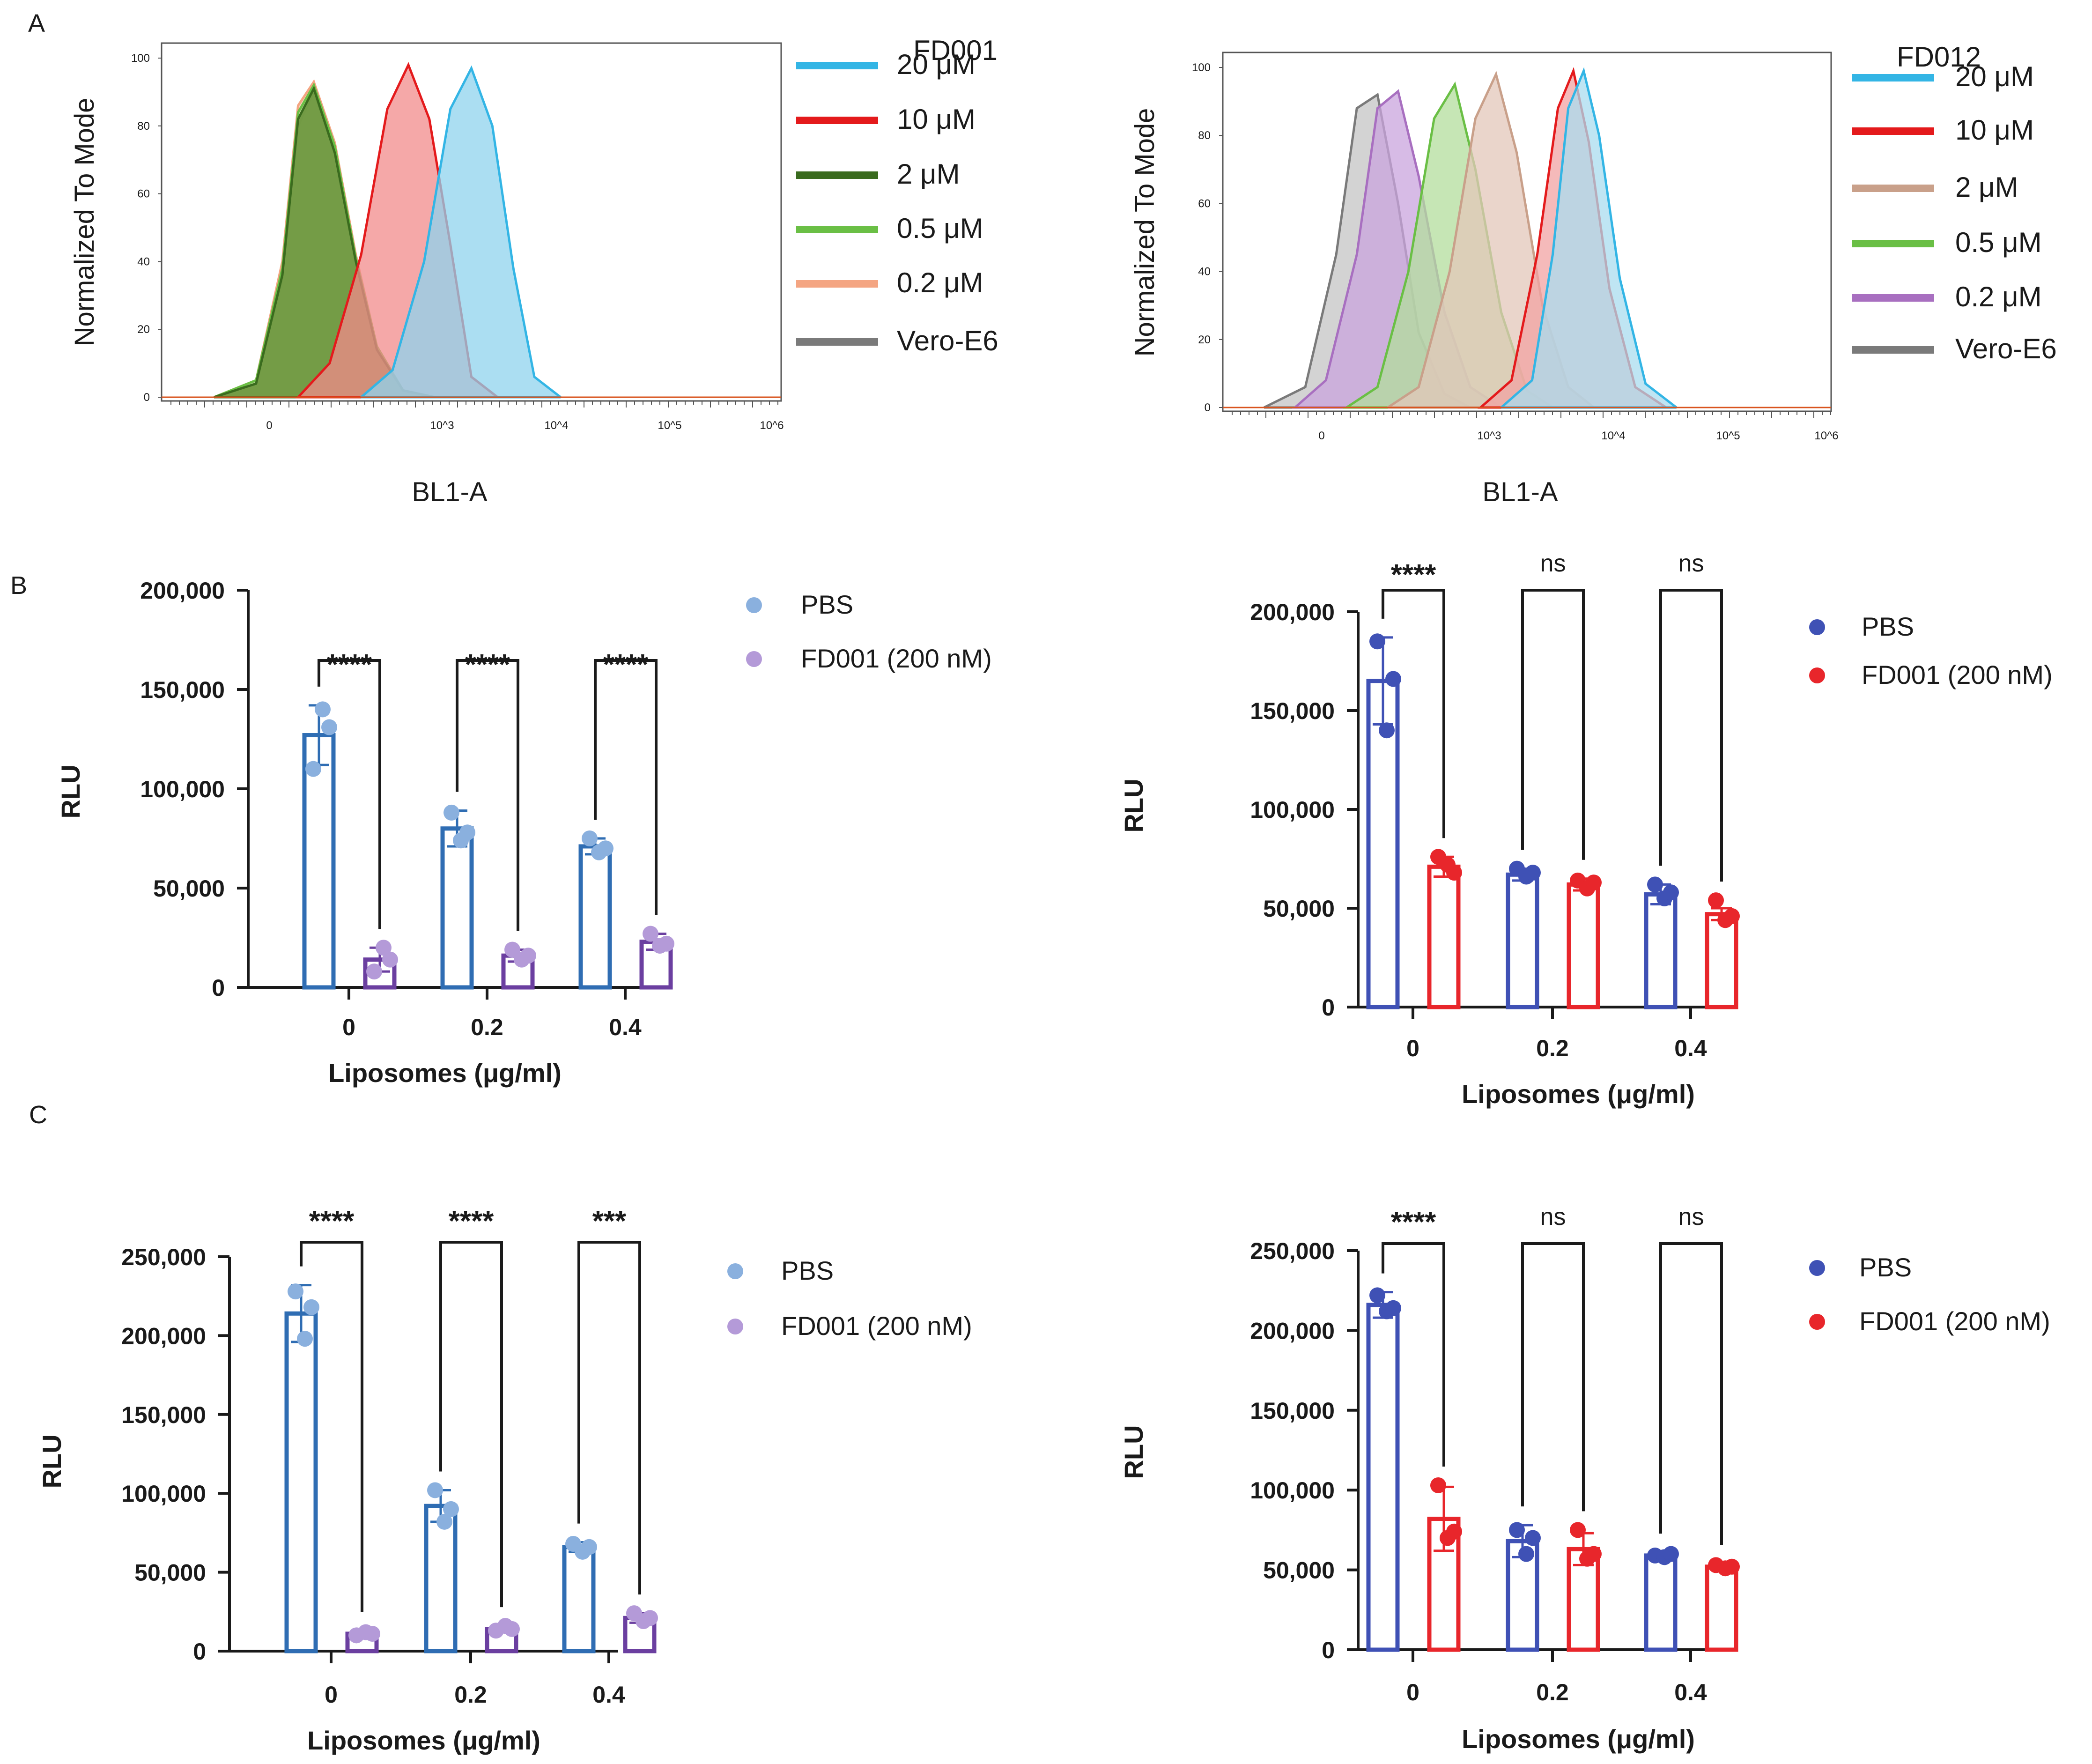 The image size is (2092, 1764). Describe the element at coordinates (140, 58) in the screenshot. I see `y-tick-label: 100` at that location.